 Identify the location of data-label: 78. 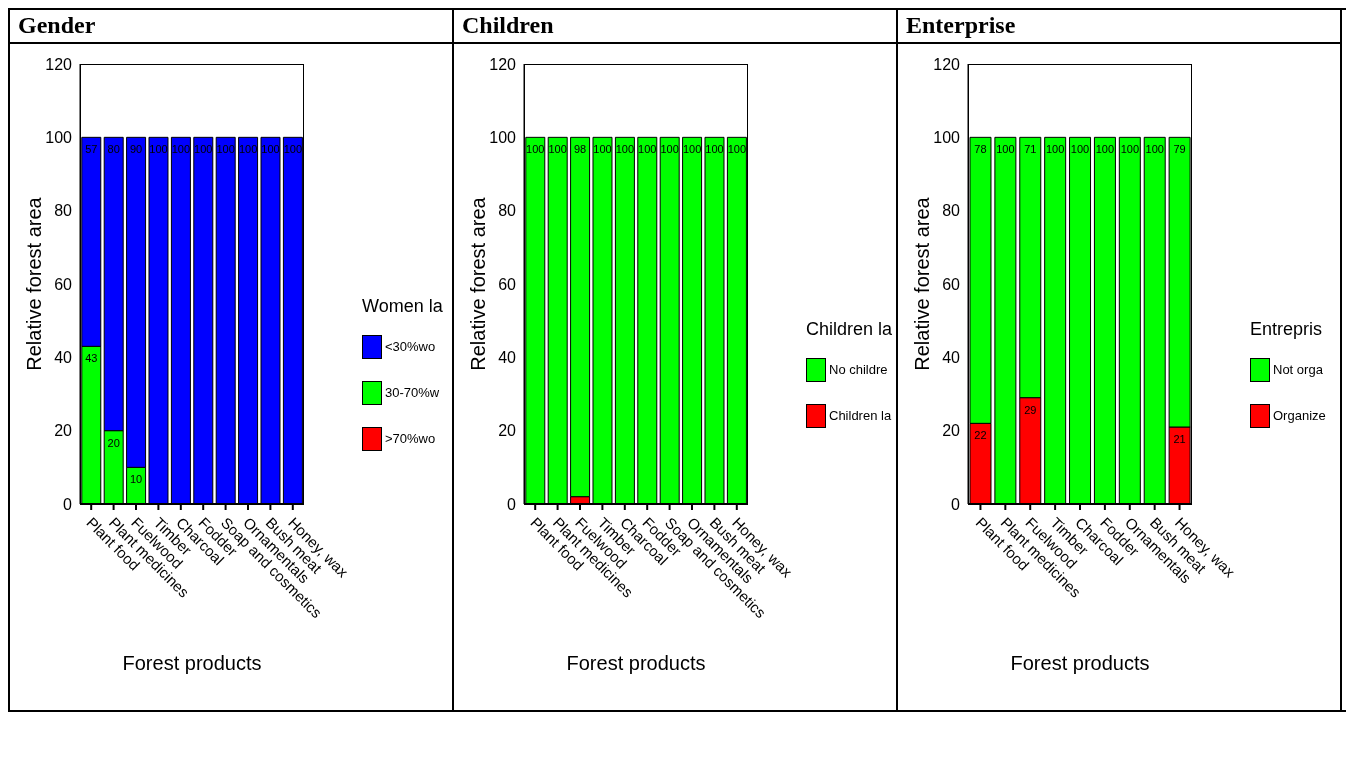
(980, 149).